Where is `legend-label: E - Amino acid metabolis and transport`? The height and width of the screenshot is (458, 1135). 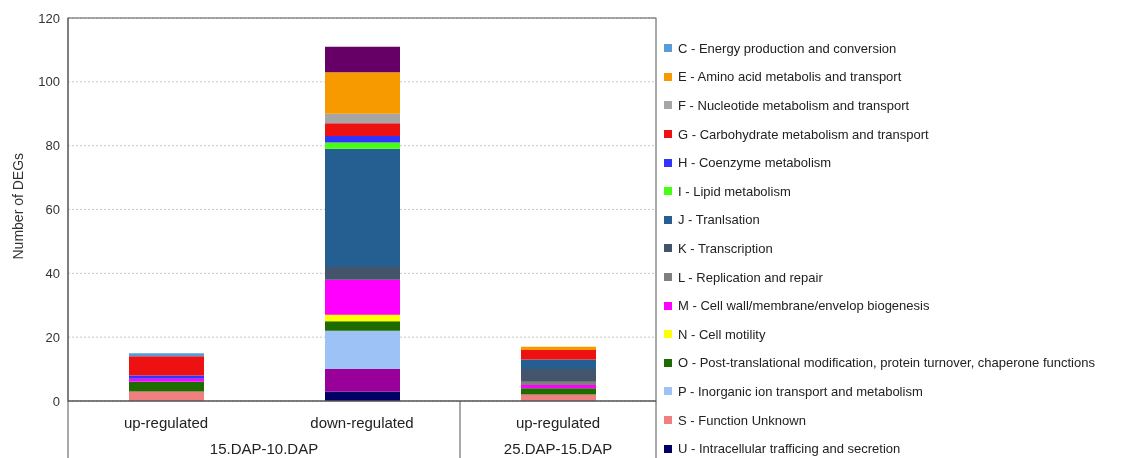
legend-label: E - Amino acid metabolis and transport is located at coordinates (790, 77).